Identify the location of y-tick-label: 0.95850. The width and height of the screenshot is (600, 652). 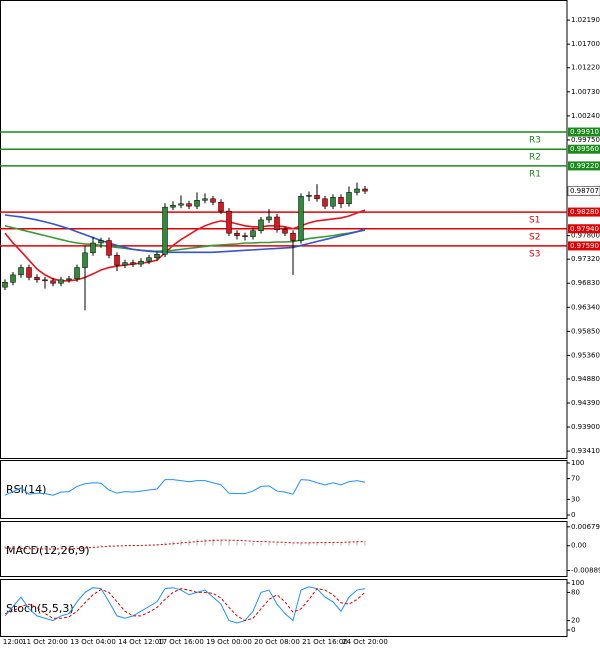
(585, 331).